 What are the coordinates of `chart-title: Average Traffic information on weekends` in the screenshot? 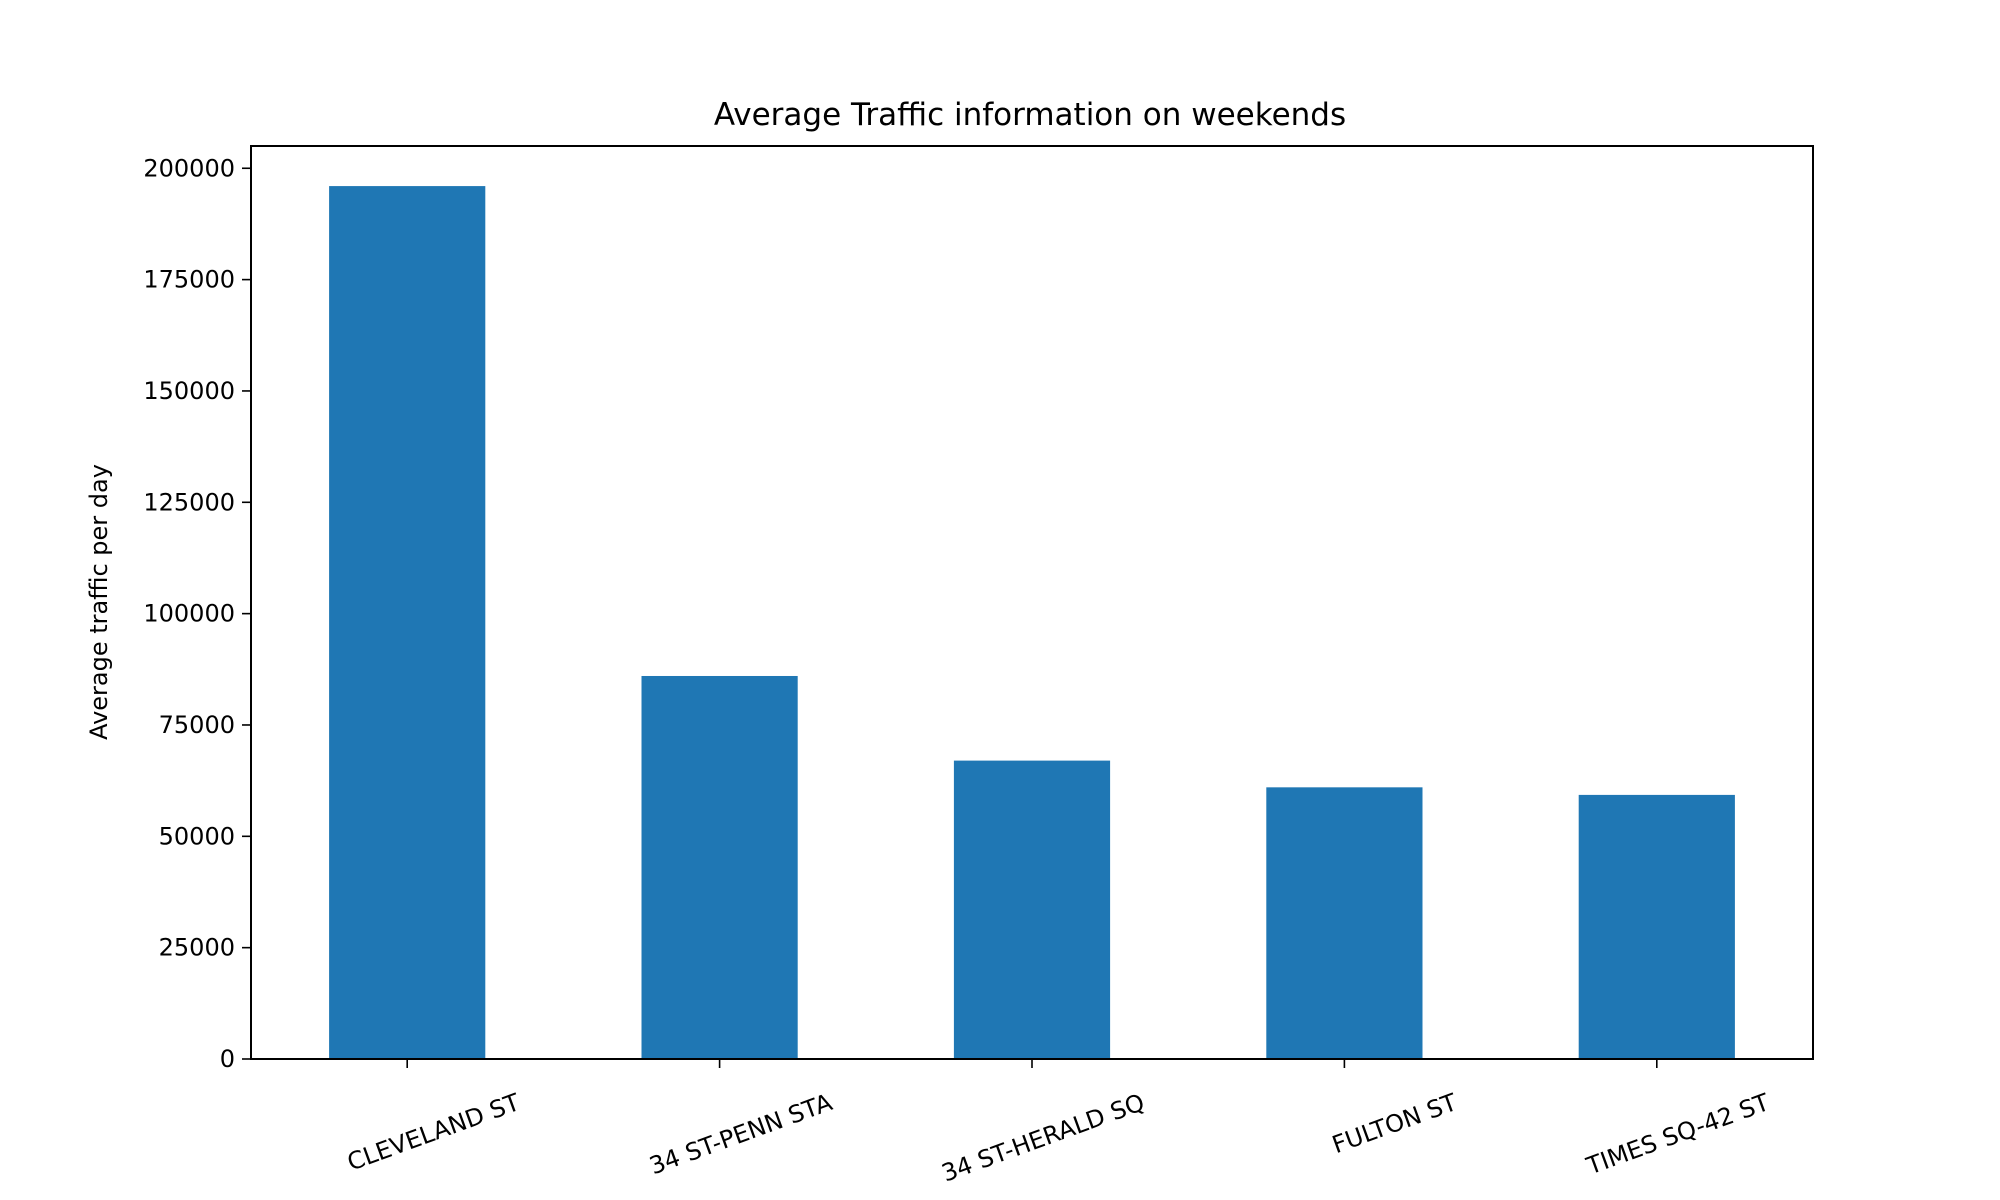 It's located at (1030, 115).